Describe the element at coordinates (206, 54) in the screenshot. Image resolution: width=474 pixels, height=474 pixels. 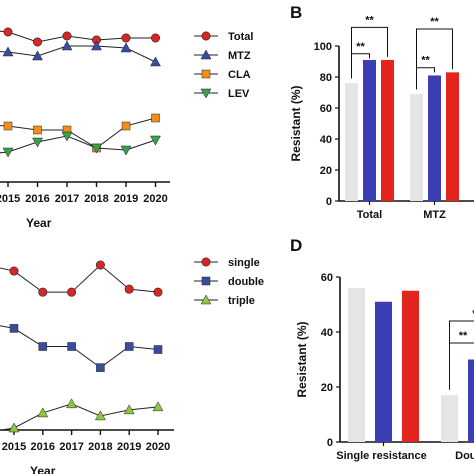
I see `legend-marker-mtz` at that location.